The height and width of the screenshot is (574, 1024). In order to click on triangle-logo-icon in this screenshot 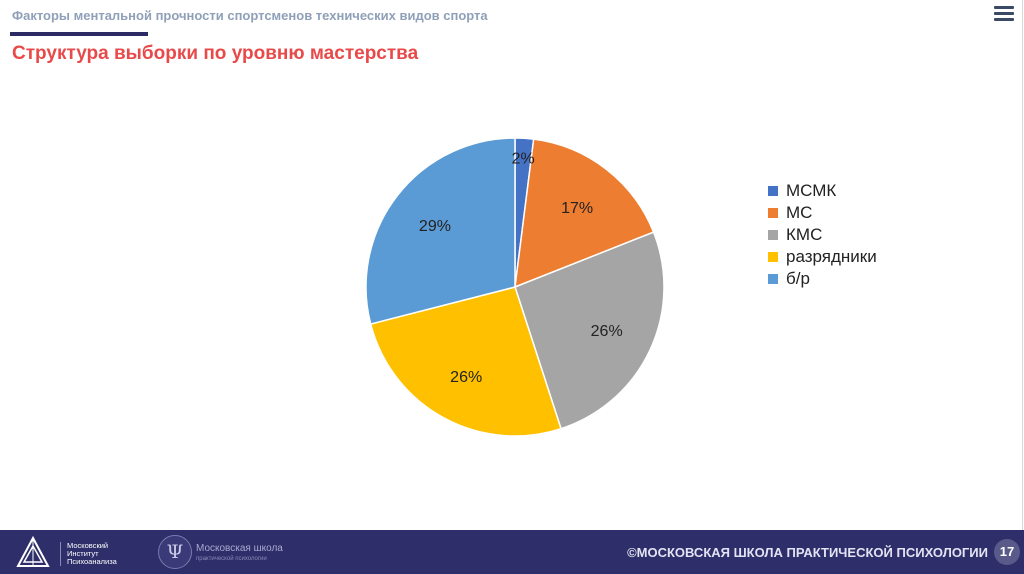, I will do `click(33, 551)`.